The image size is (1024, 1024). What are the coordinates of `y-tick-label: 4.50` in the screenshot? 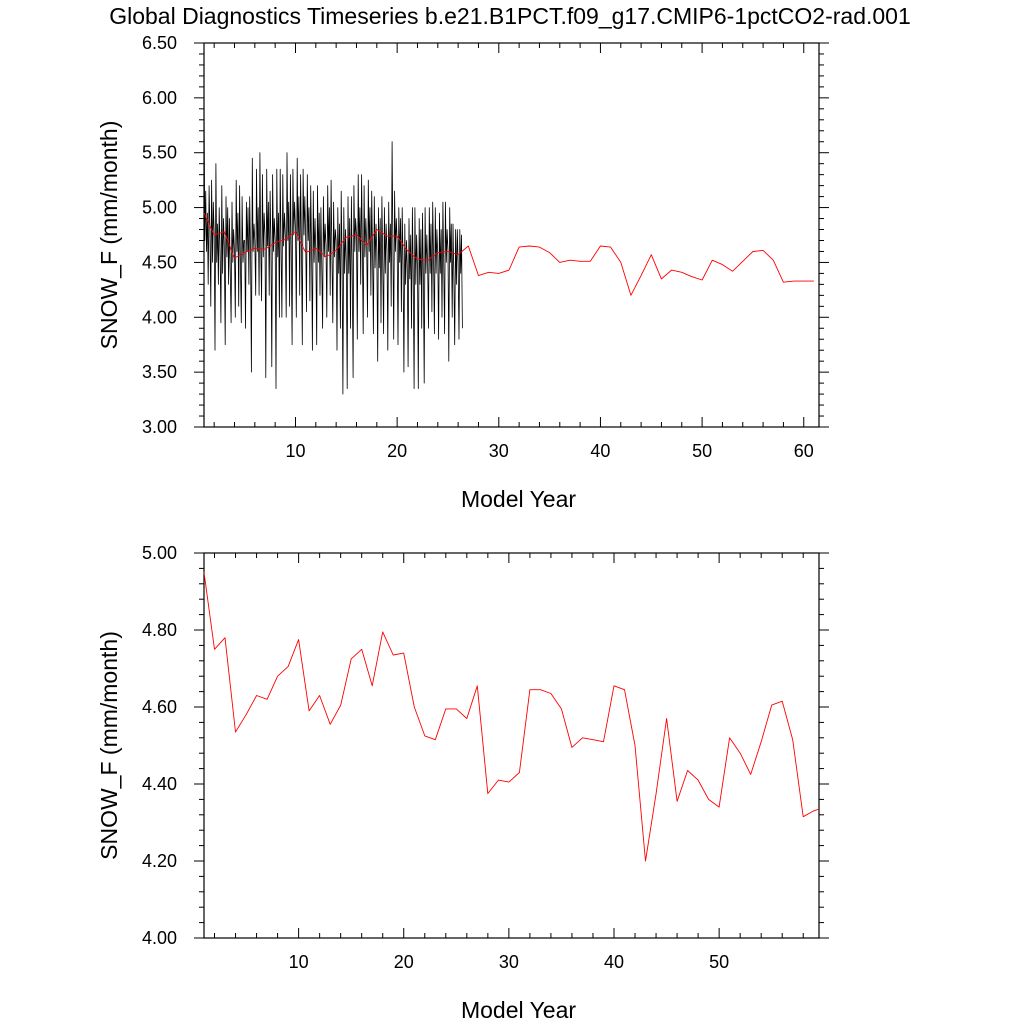 It's located at (159, 262).